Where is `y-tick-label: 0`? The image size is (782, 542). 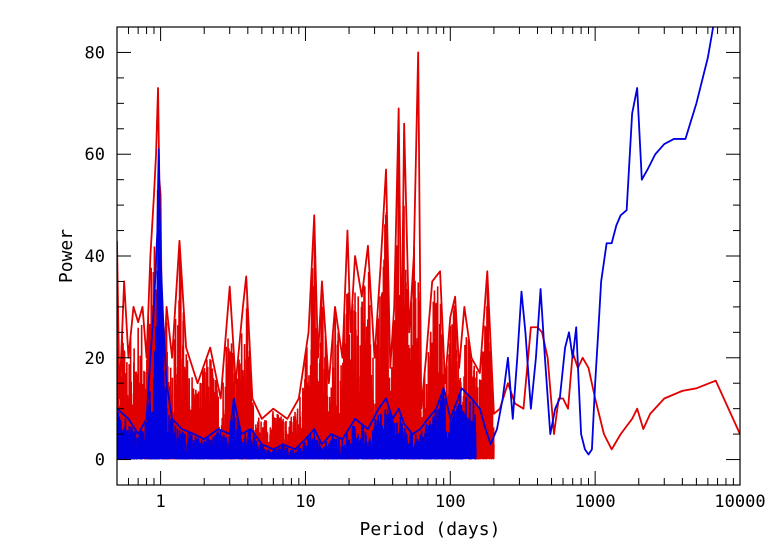
y-tick-label: 0 is located at coordinates (100, 461).